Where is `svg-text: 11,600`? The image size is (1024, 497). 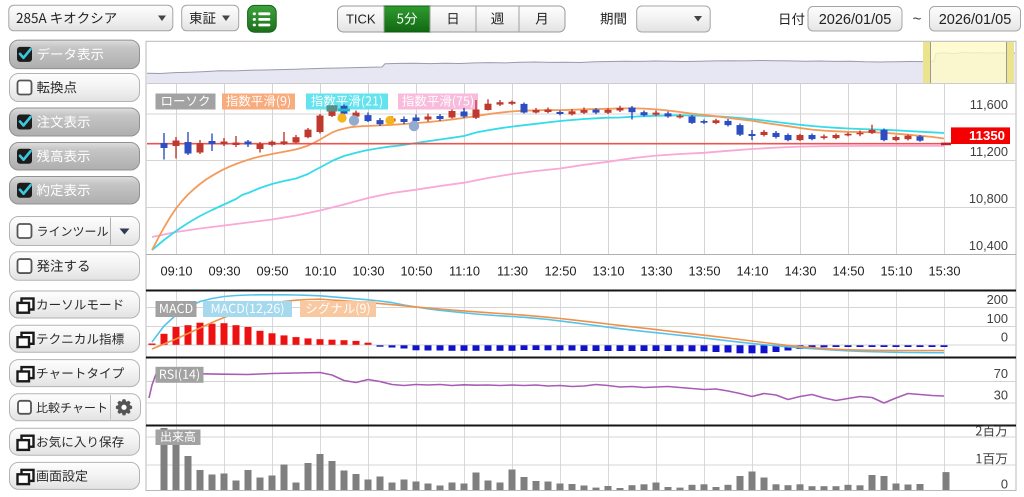
svg-text: 11,600 is located at coordinates (989, 104).